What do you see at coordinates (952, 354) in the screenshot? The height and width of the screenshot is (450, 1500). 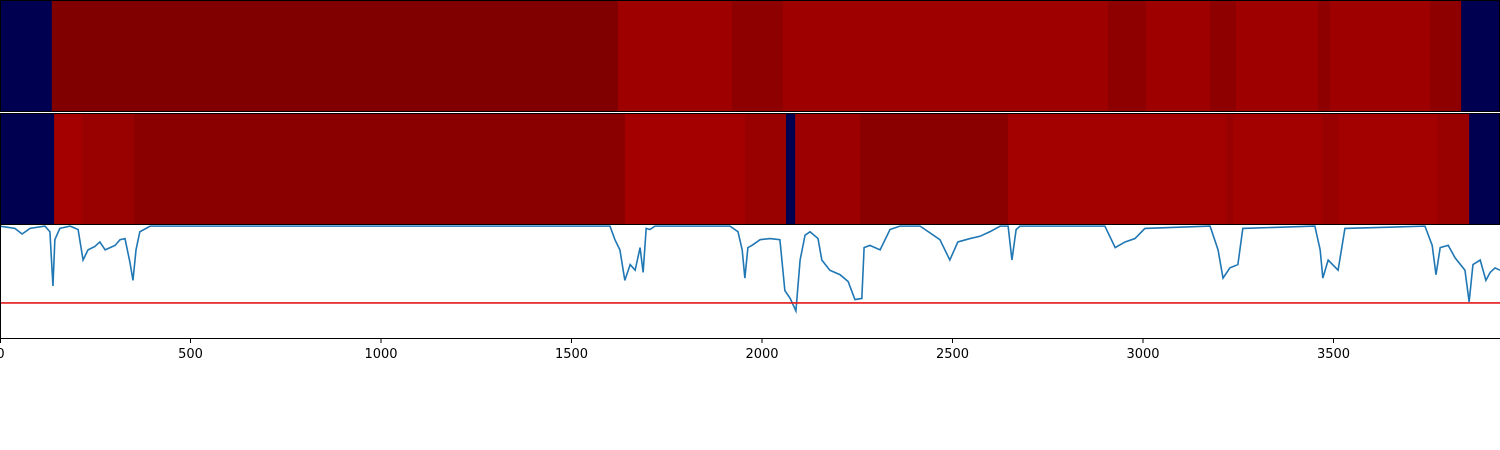 I see `x-tick-label: 2500` at bounding box center [952, 354].